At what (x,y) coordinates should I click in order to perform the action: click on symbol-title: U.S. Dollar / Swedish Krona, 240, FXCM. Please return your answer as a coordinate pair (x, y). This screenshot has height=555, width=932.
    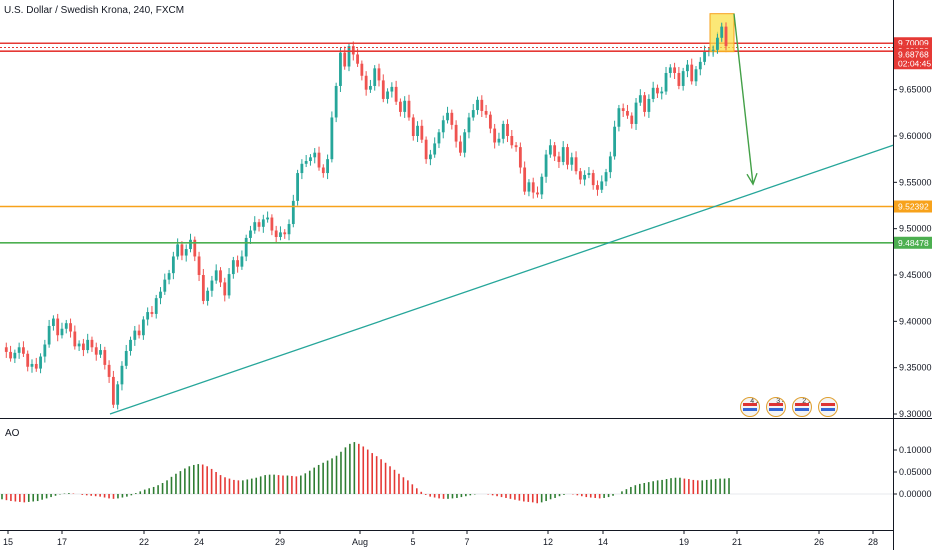
    Looking at the image, I should click on (94, 10).